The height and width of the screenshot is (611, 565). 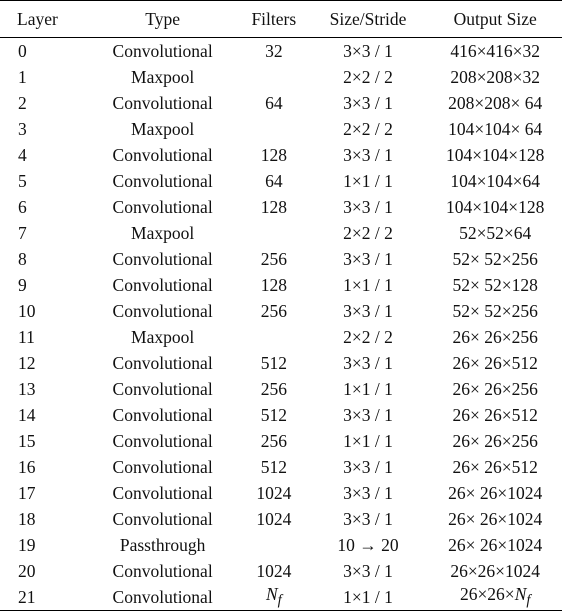 What do you see at coordinates (273, 154) in the screenshot?
I see `cell-filters: 128` at bounding box center [273, 154].